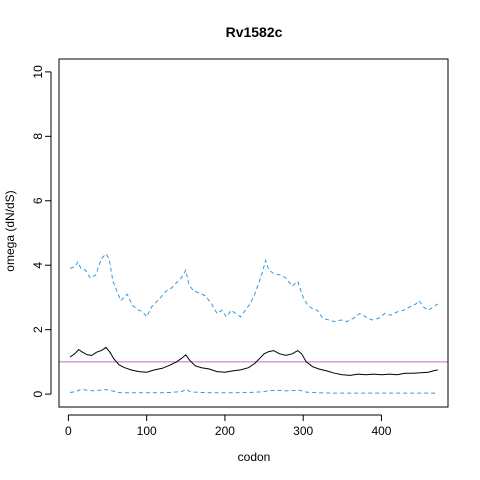  What do you see at coordinates (225, 431) in the screenshot?
I see `x-tick-label: 200` at bounding box center [225, 431].